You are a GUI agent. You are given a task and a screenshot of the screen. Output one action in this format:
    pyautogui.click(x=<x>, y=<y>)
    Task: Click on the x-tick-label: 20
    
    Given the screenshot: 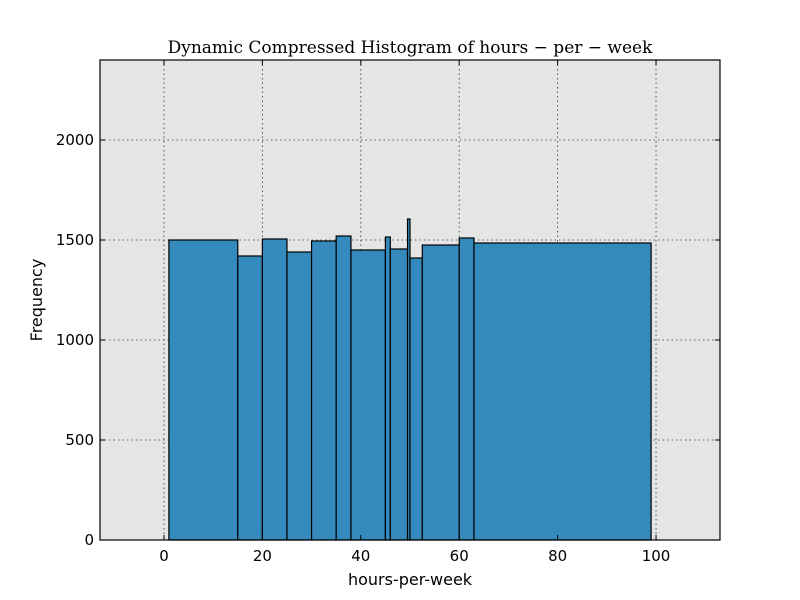 What is the action you would take?
    pyautogui.click(x=262, y=556)
    